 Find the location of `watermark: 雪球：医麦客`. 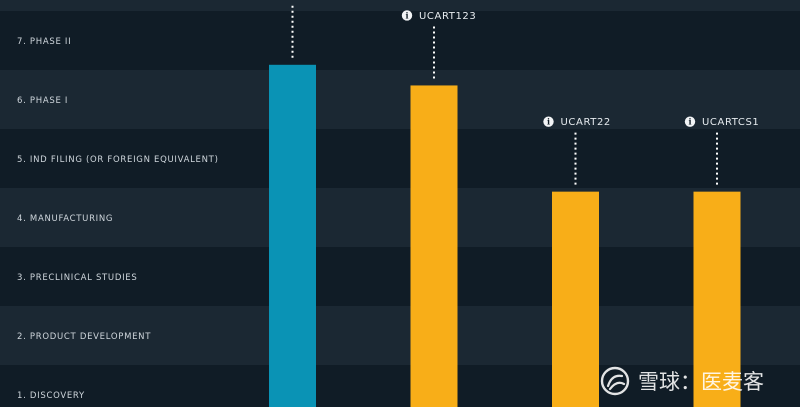

watermark: 雪球：医麦客 is located at coordinates (682, 381).